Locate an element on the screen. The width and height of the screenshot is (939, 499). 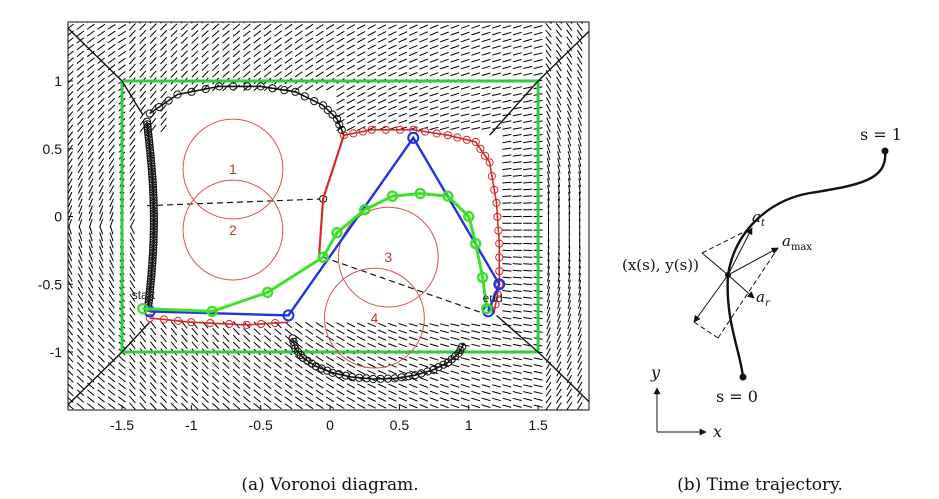
x-tick-label: 1.5 is located at coordinates (538, 425).